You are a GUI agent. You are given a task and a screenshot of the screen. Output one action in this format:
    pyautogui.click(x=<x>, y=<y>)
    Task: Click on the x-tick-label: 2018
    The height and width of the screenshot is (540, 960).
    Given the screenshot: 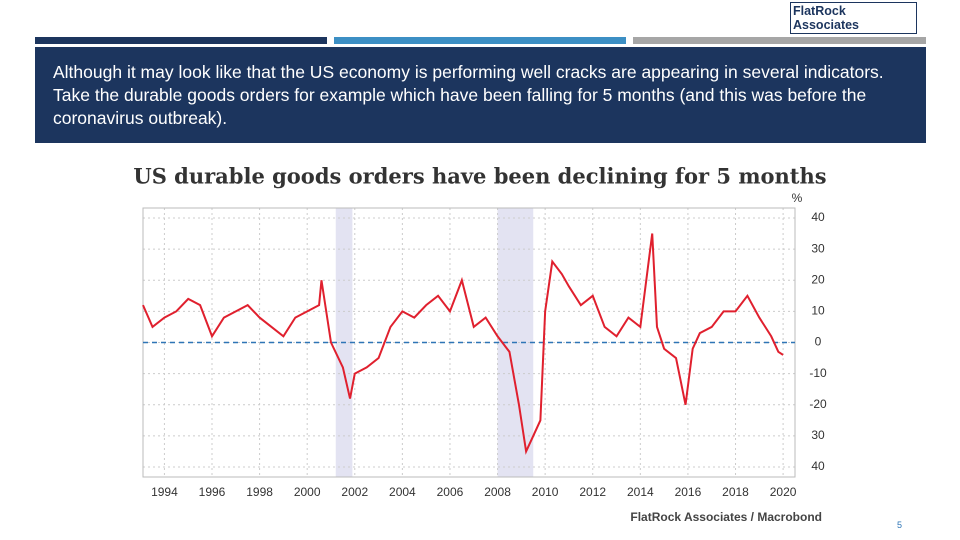 What is the action you would take?
    pyautogui.click(x=735, y=492)
    